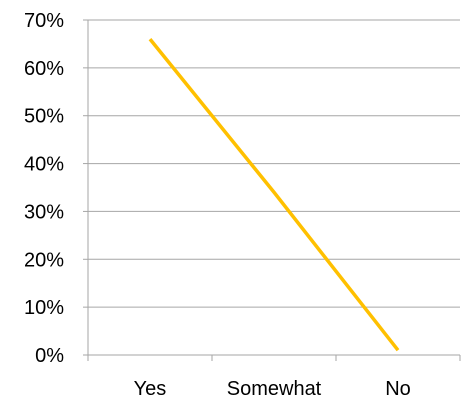  Describe the element at coordinates (44, 308) in the screenshot. I see `y-tick-label: 10%` at that location.